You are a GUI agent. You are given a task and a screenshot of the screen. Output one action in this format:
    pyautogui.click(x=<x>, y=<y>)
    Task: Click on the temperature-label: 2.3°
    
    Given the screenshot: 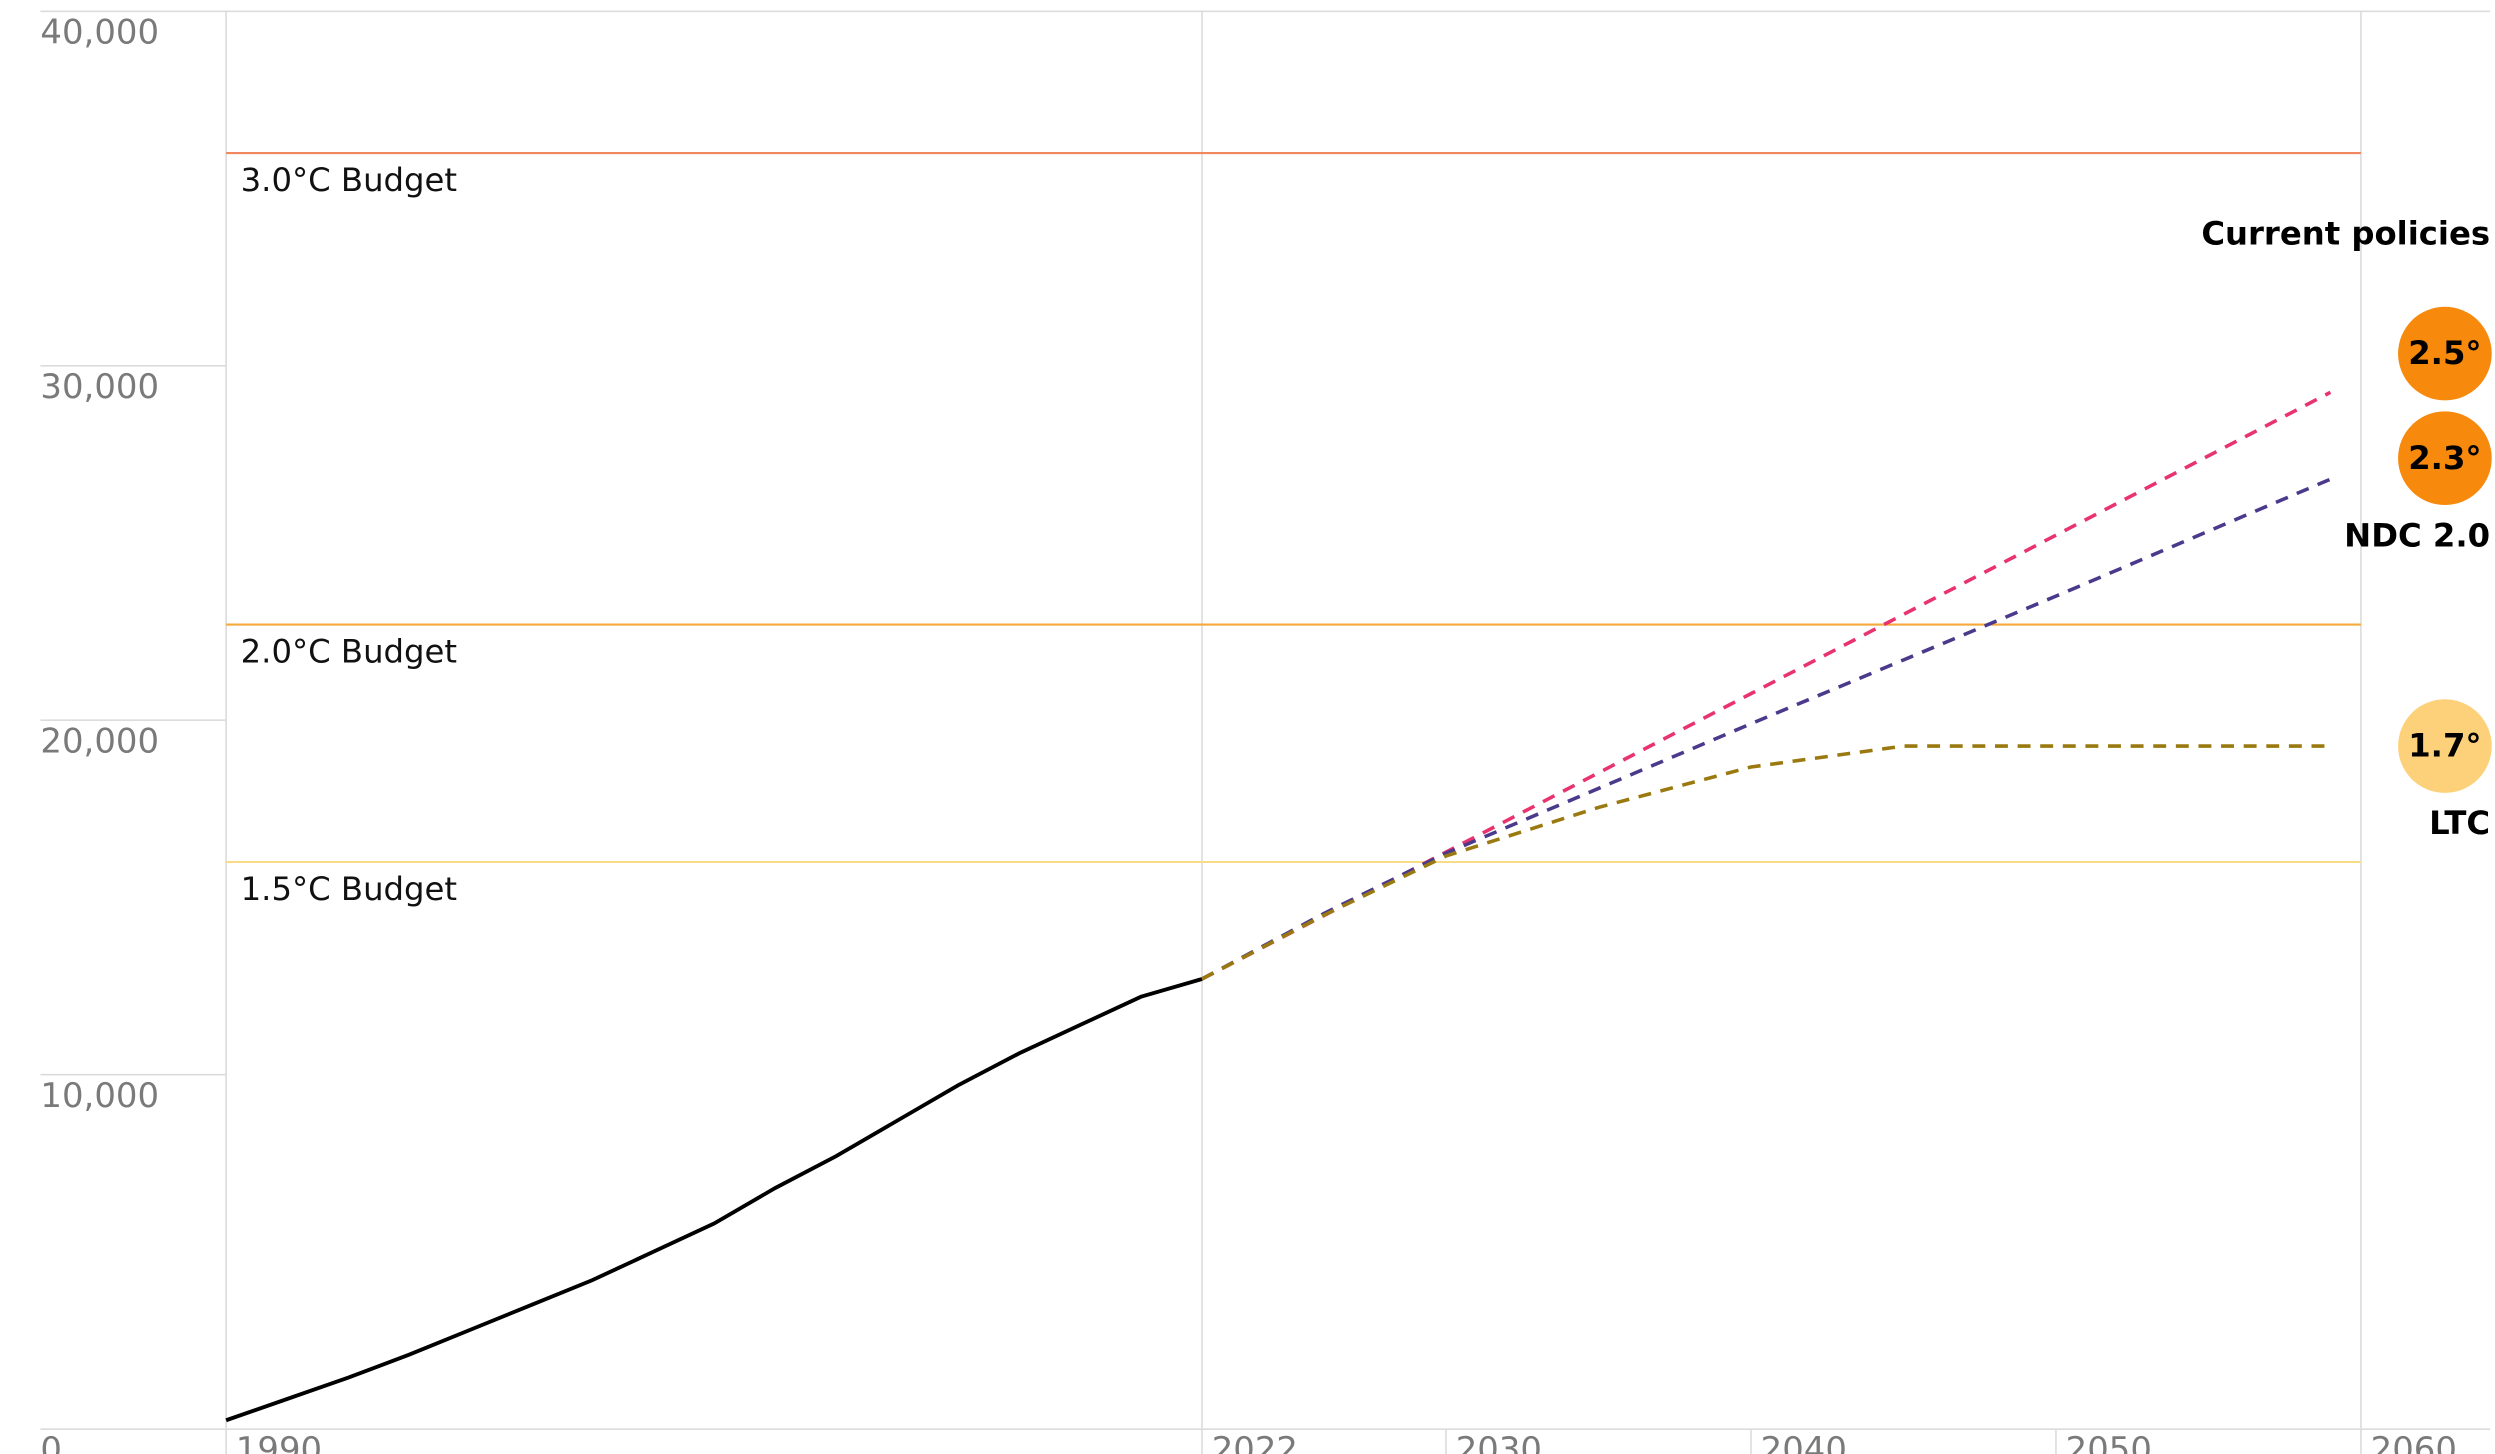 What is the action you would take?
    pyautogui.click(x=2444, y=458)
    